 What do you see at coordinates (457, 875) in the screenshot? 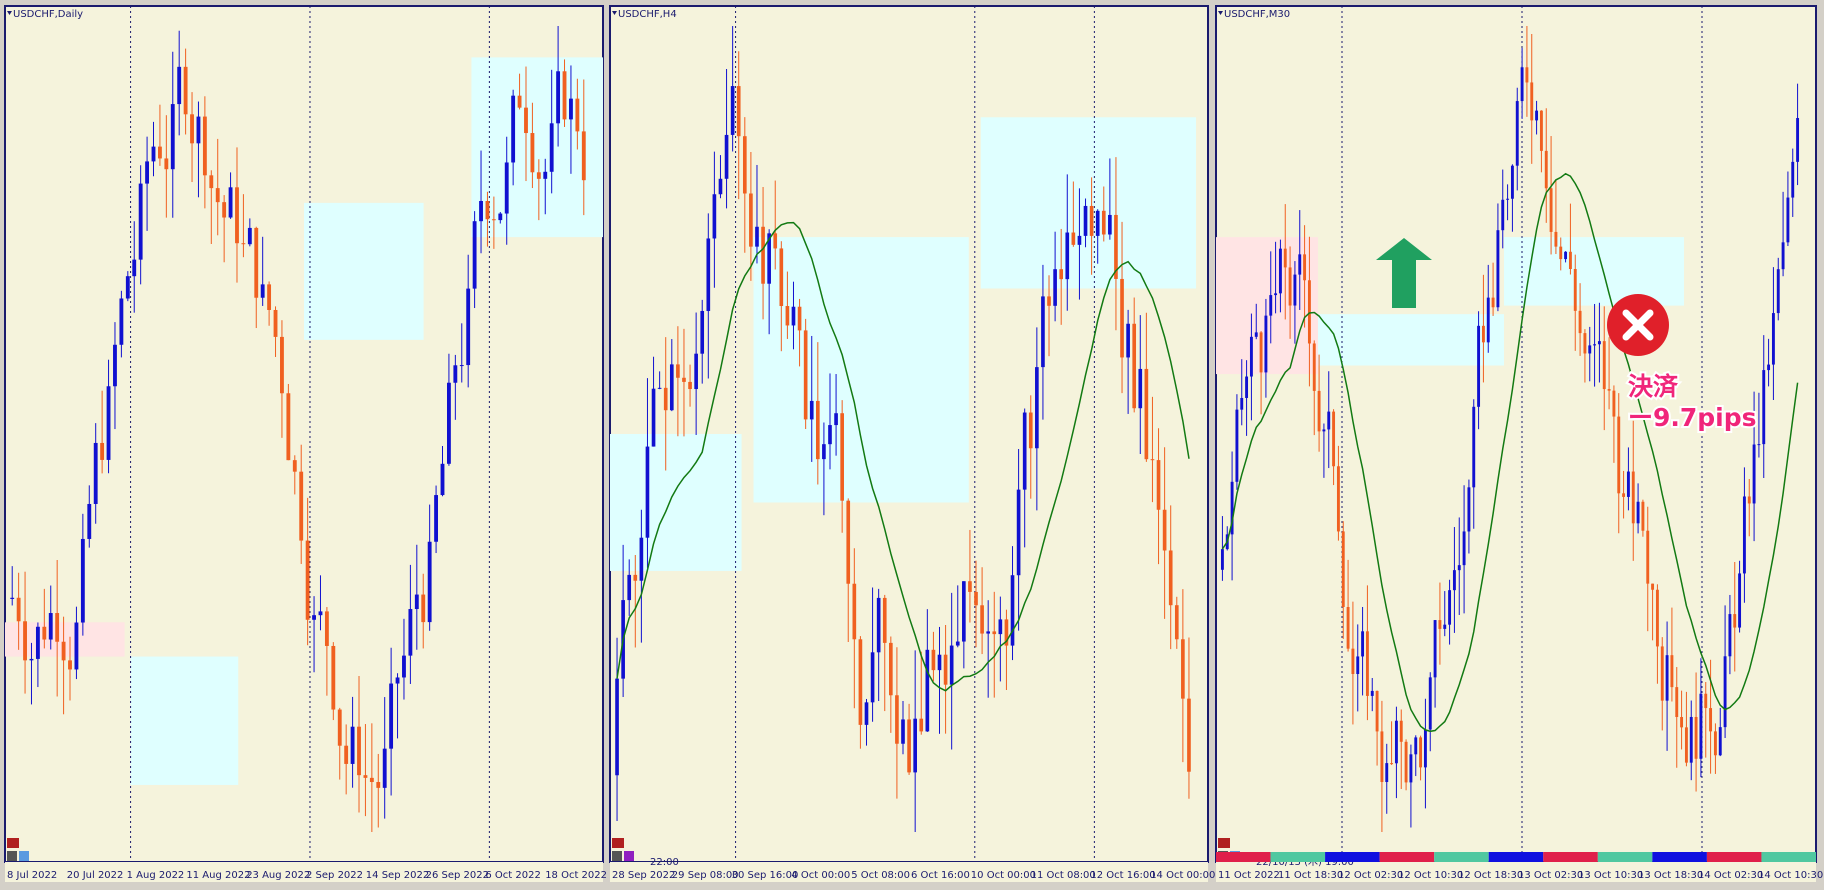
I see `x-axis-label: 26 Sep 2022` at bounding box center [457, 875].